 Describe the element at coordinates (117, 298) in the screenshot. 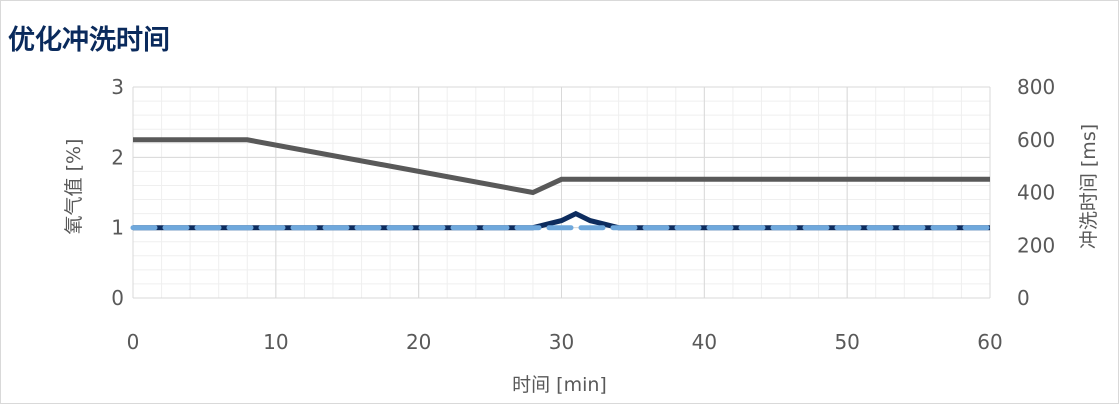

I see `left-y-tick-label: 0` at that location.